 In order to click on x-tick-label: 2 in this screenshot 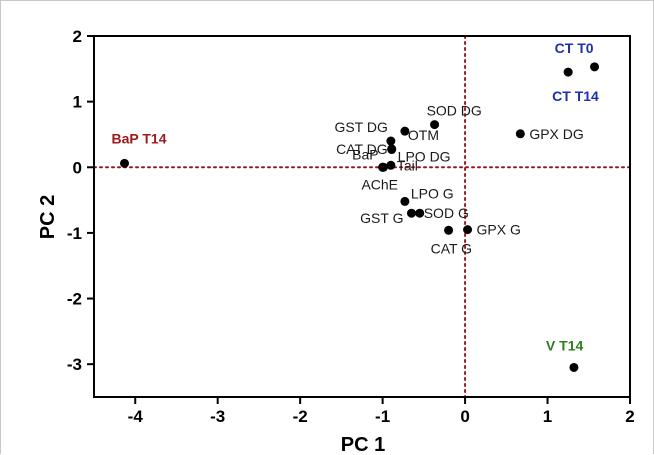, I will do `click(629, 416)`.